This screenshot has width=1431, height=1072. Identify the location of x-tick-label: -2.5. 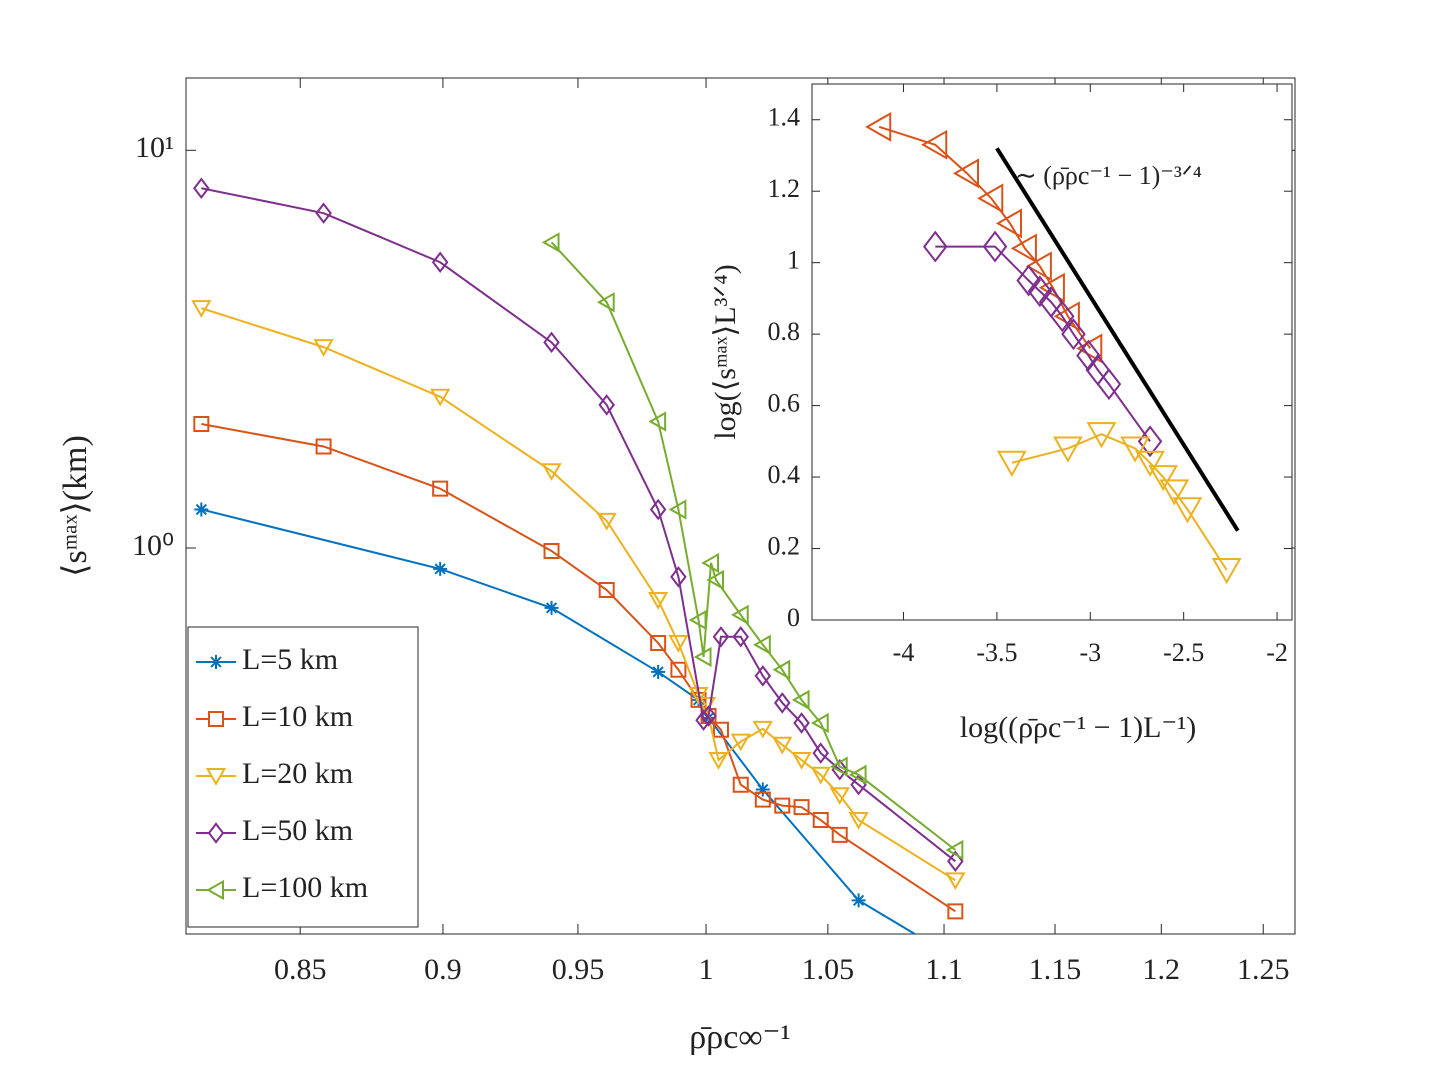
(1183, 652).